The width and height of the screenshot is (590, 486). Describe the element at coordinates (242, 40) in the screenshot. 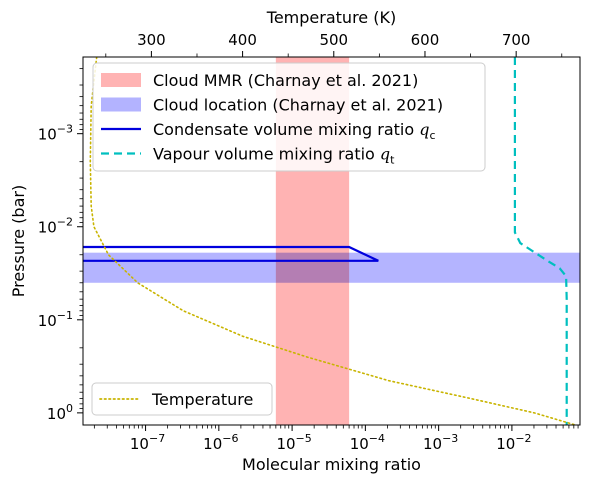

I see `top-x-tick-label: 400` at that location.